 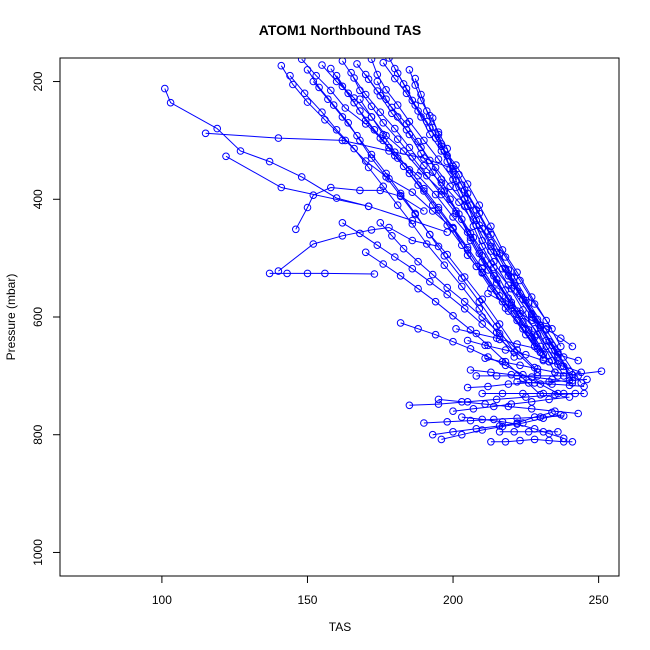 What do you see at coordinates (38, 552) in the screenshot?
I see `y-tick-label: 1000` at bounding box center [38, 552].